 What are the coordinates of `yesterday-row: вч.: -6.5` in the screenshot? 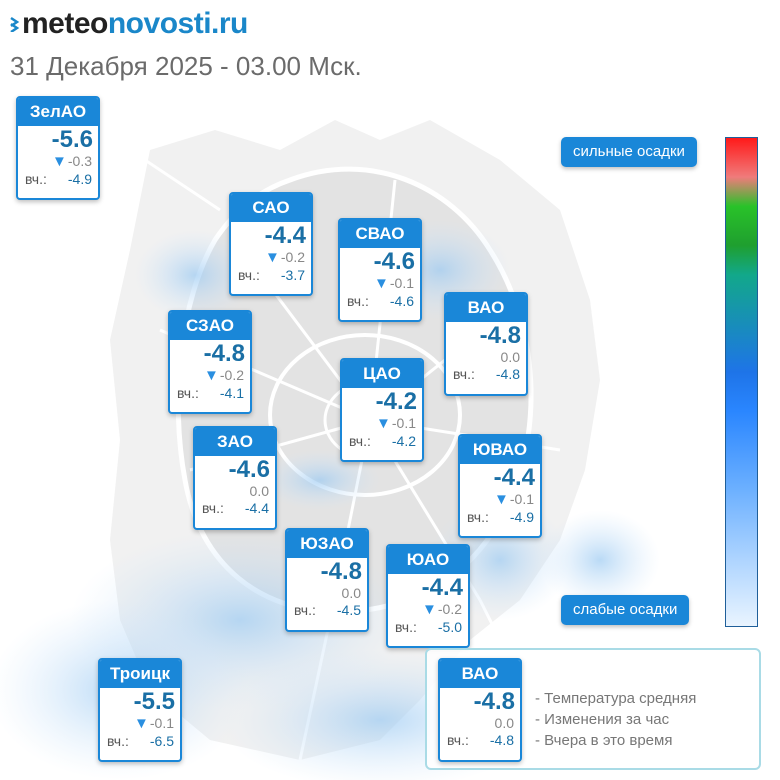 It's located at (140, 741).